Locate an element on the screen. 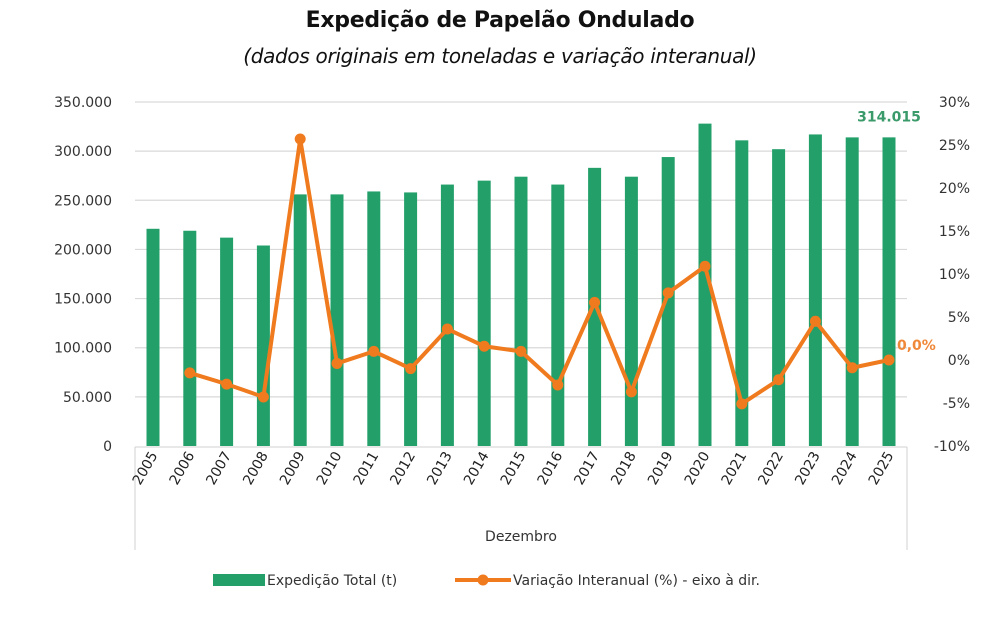 Image resolution: width=1000 pixels, height=633 pixels. x-tick-label: 2011 is located at coordinates (367, 468).